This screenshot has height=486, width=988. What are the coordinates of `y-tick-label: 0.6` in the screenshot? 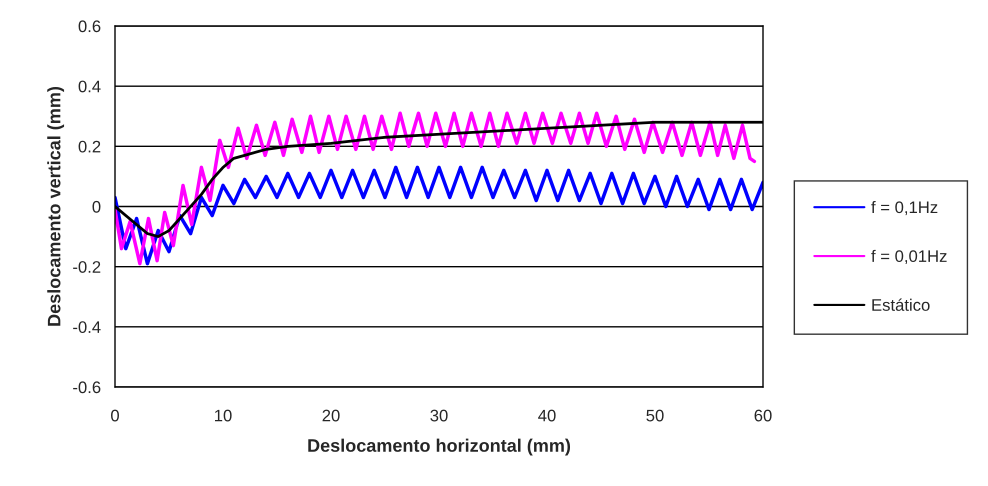 It's located at (89, 26).